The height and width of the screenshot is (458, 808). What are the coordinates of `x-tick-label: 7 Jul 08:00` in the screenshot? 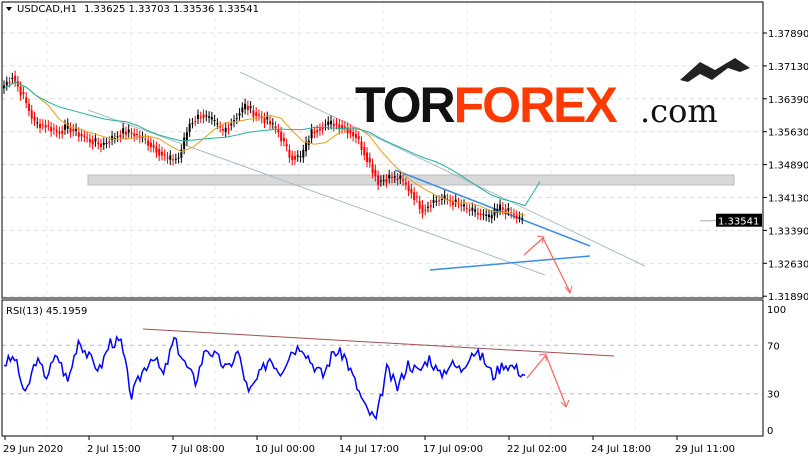 It's located at (198, 449).